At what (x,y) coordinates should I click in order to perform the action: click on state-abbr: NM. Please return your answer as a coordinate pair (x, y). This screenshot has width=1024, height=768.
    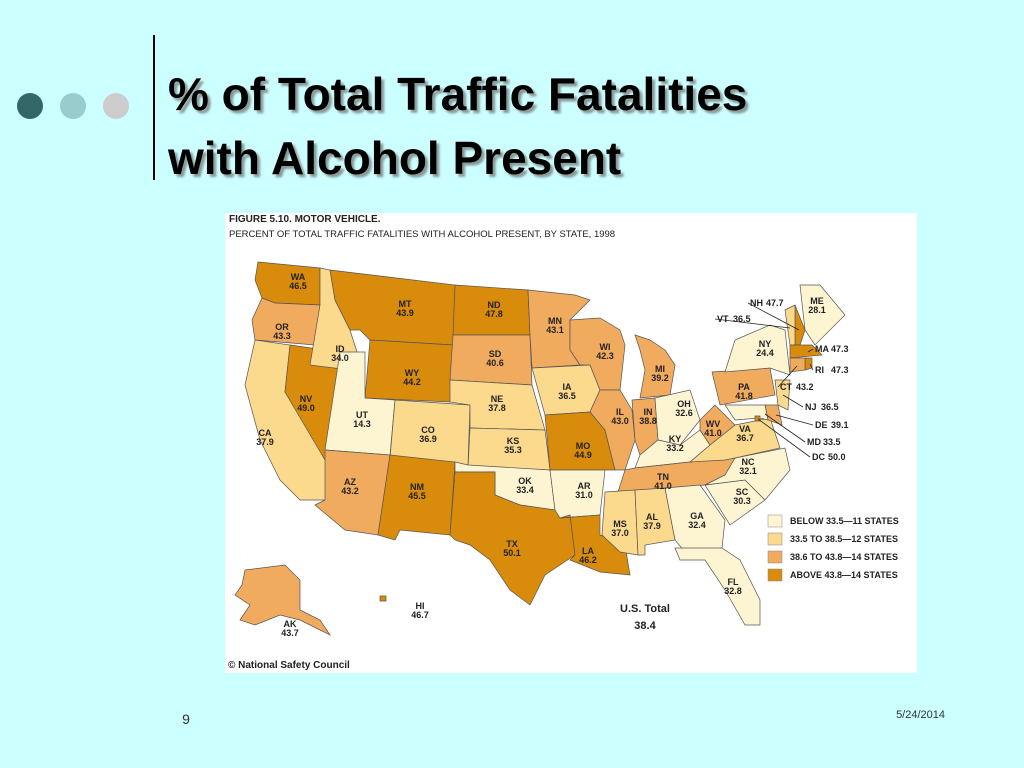
    Looking at the image, I should click on (417, 487).